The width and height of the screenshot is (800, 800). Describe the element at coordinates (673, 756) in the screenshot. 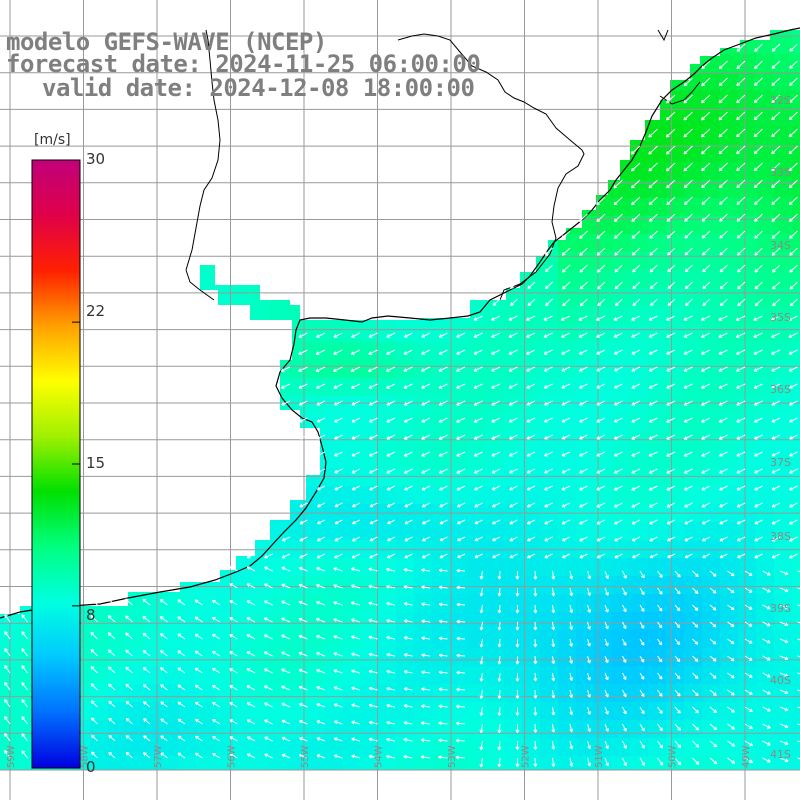

I see `lon-label: 50W` at that location.